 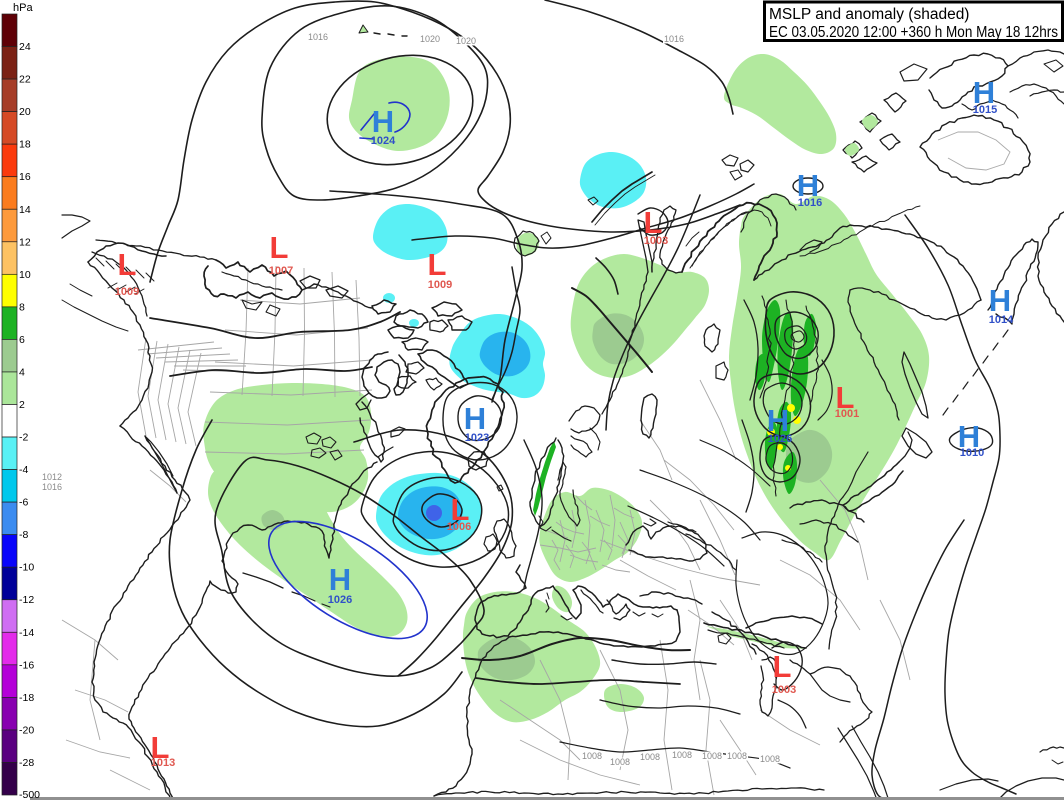 What do you see at coordinates (23, 470) in the screenshot?
I see `svg-text: -4` at bounding box center [23, 470].